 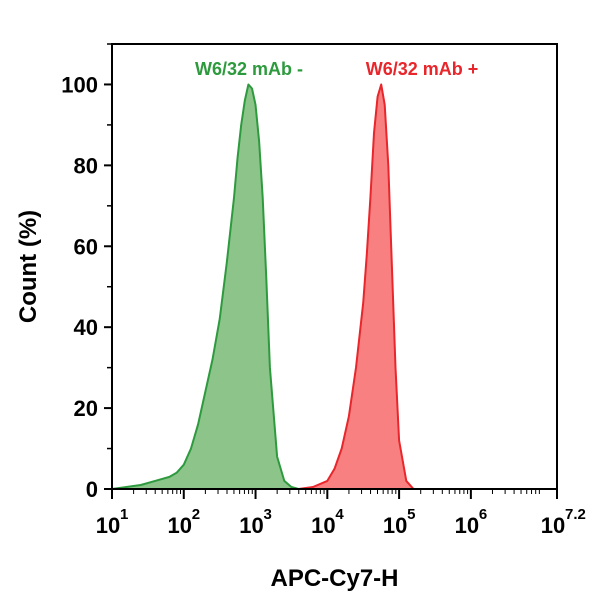 What do you see at coordinates (411, 514) in the screenshot?
I see `x-tick-exponent: 5` at bounding box center [411, 514].